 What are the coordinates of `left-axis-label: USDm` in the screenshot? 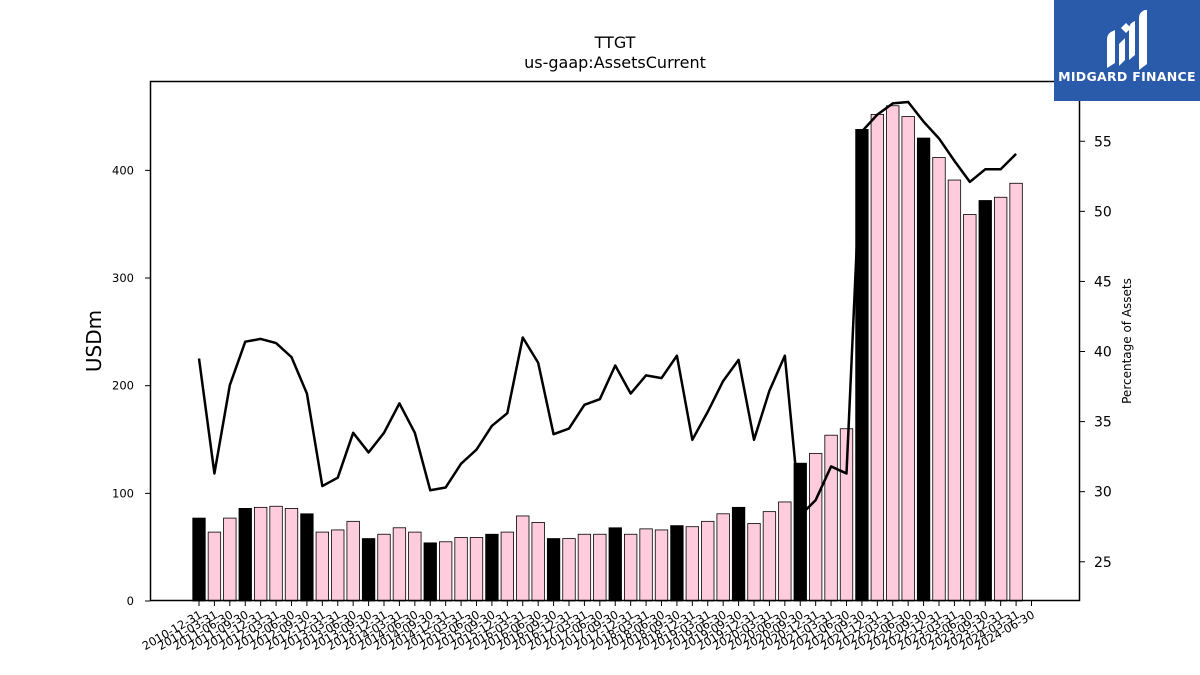 It's located at (94, 341).